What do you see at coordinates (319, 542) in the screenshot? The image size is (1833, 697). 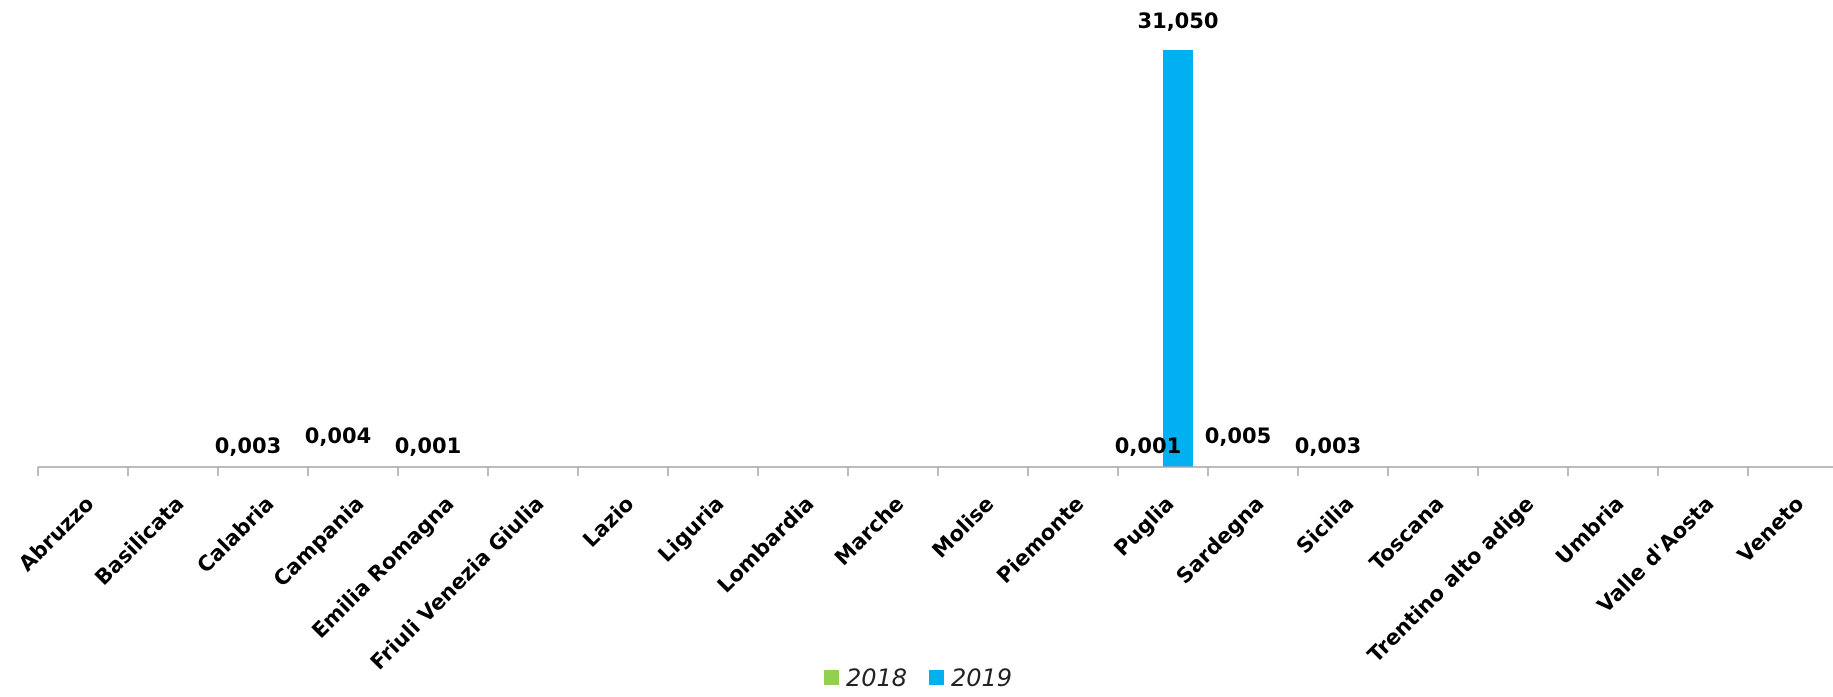 I see `category-label: Campania` at bounding box center [319, 542].